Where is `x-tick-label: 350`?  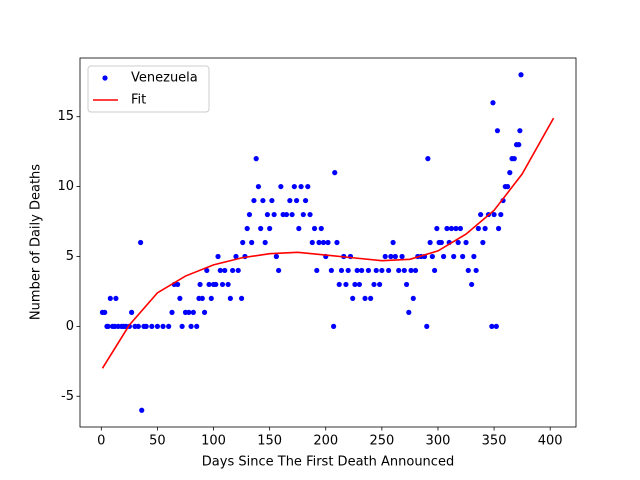
x-tick-label: 350 is located at coordinates (494, 441).